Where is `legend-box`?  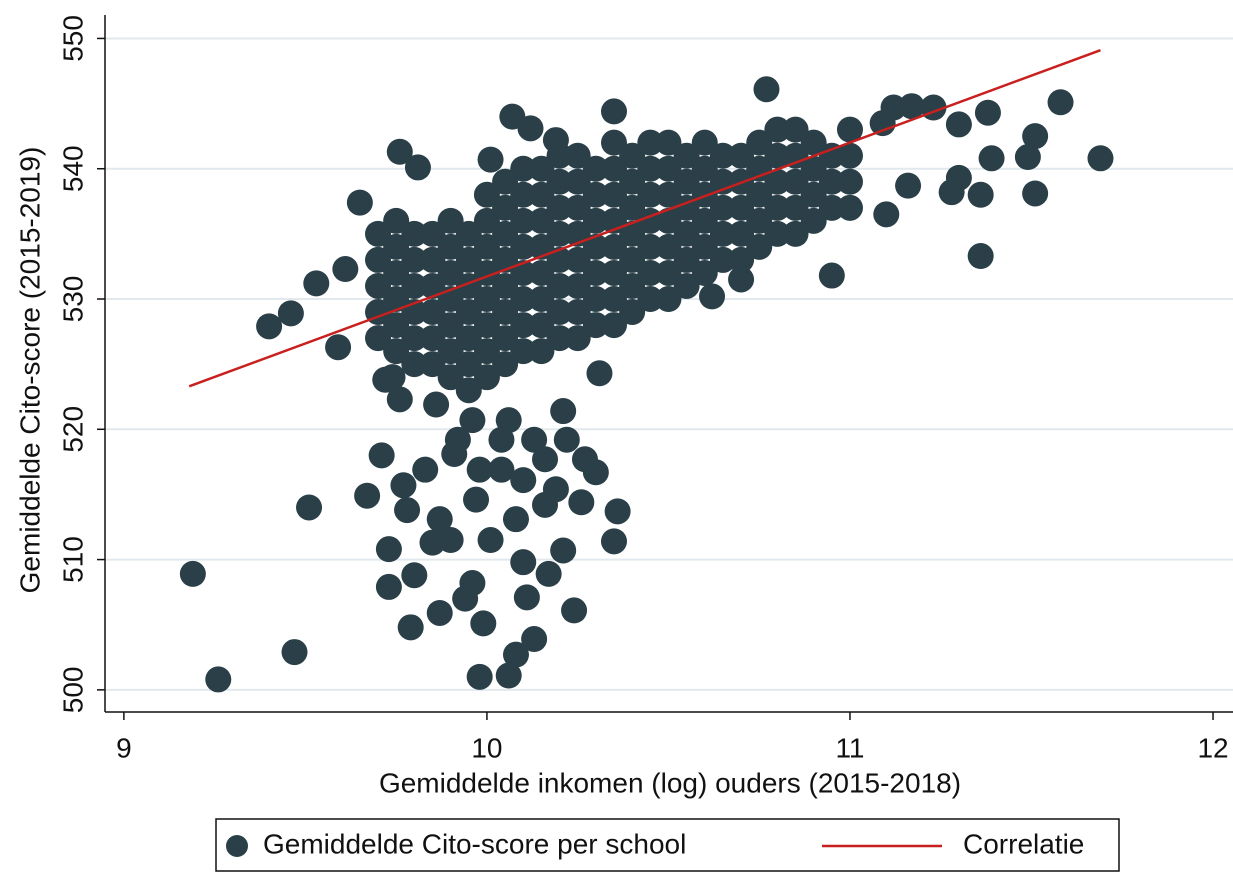 legend-box is located at coordinates (667, 845).